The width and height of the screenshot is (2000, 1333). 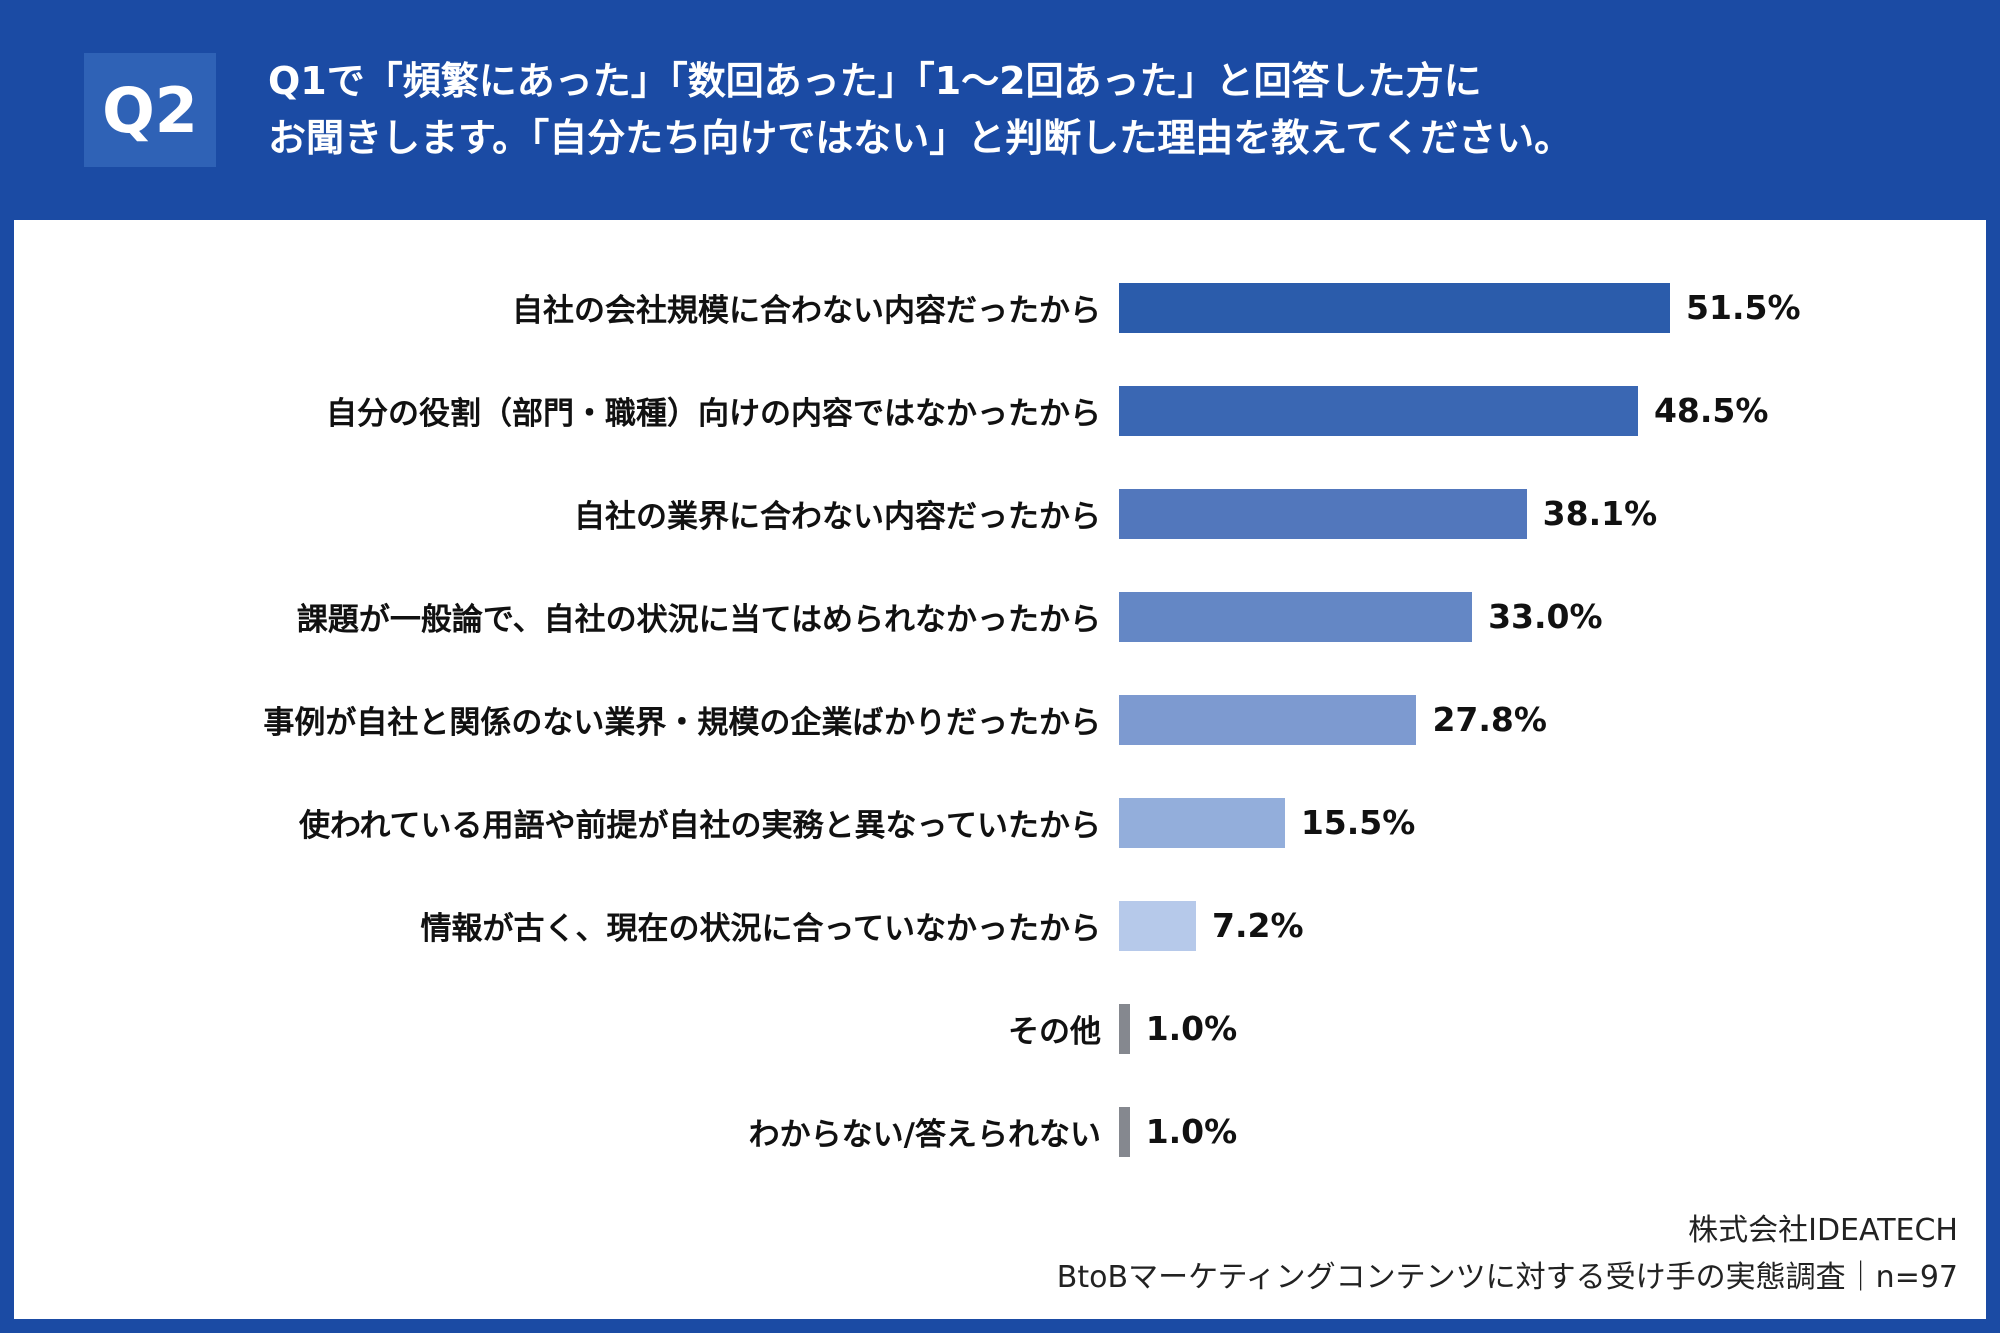 I want to click on bar-row: わからない/答えられない 1.0%, so click(x=1000, y=1131).